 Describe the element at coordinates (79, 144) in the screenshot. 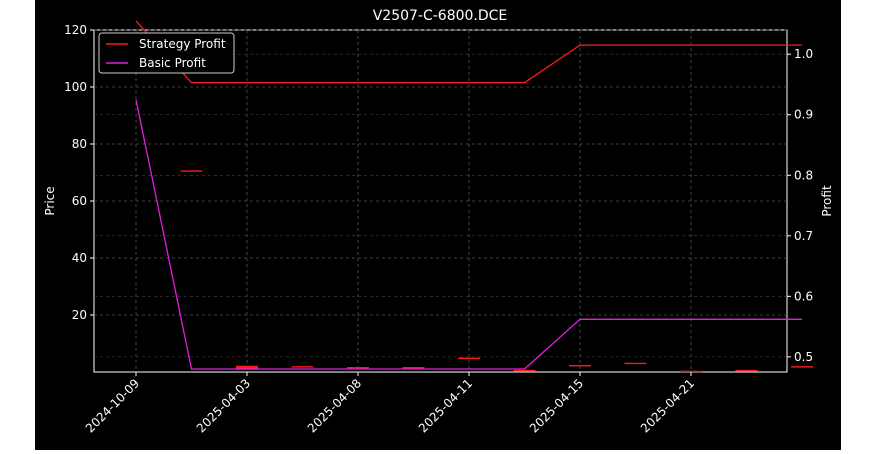

I see `left-tick-label-3: 80` at that location.